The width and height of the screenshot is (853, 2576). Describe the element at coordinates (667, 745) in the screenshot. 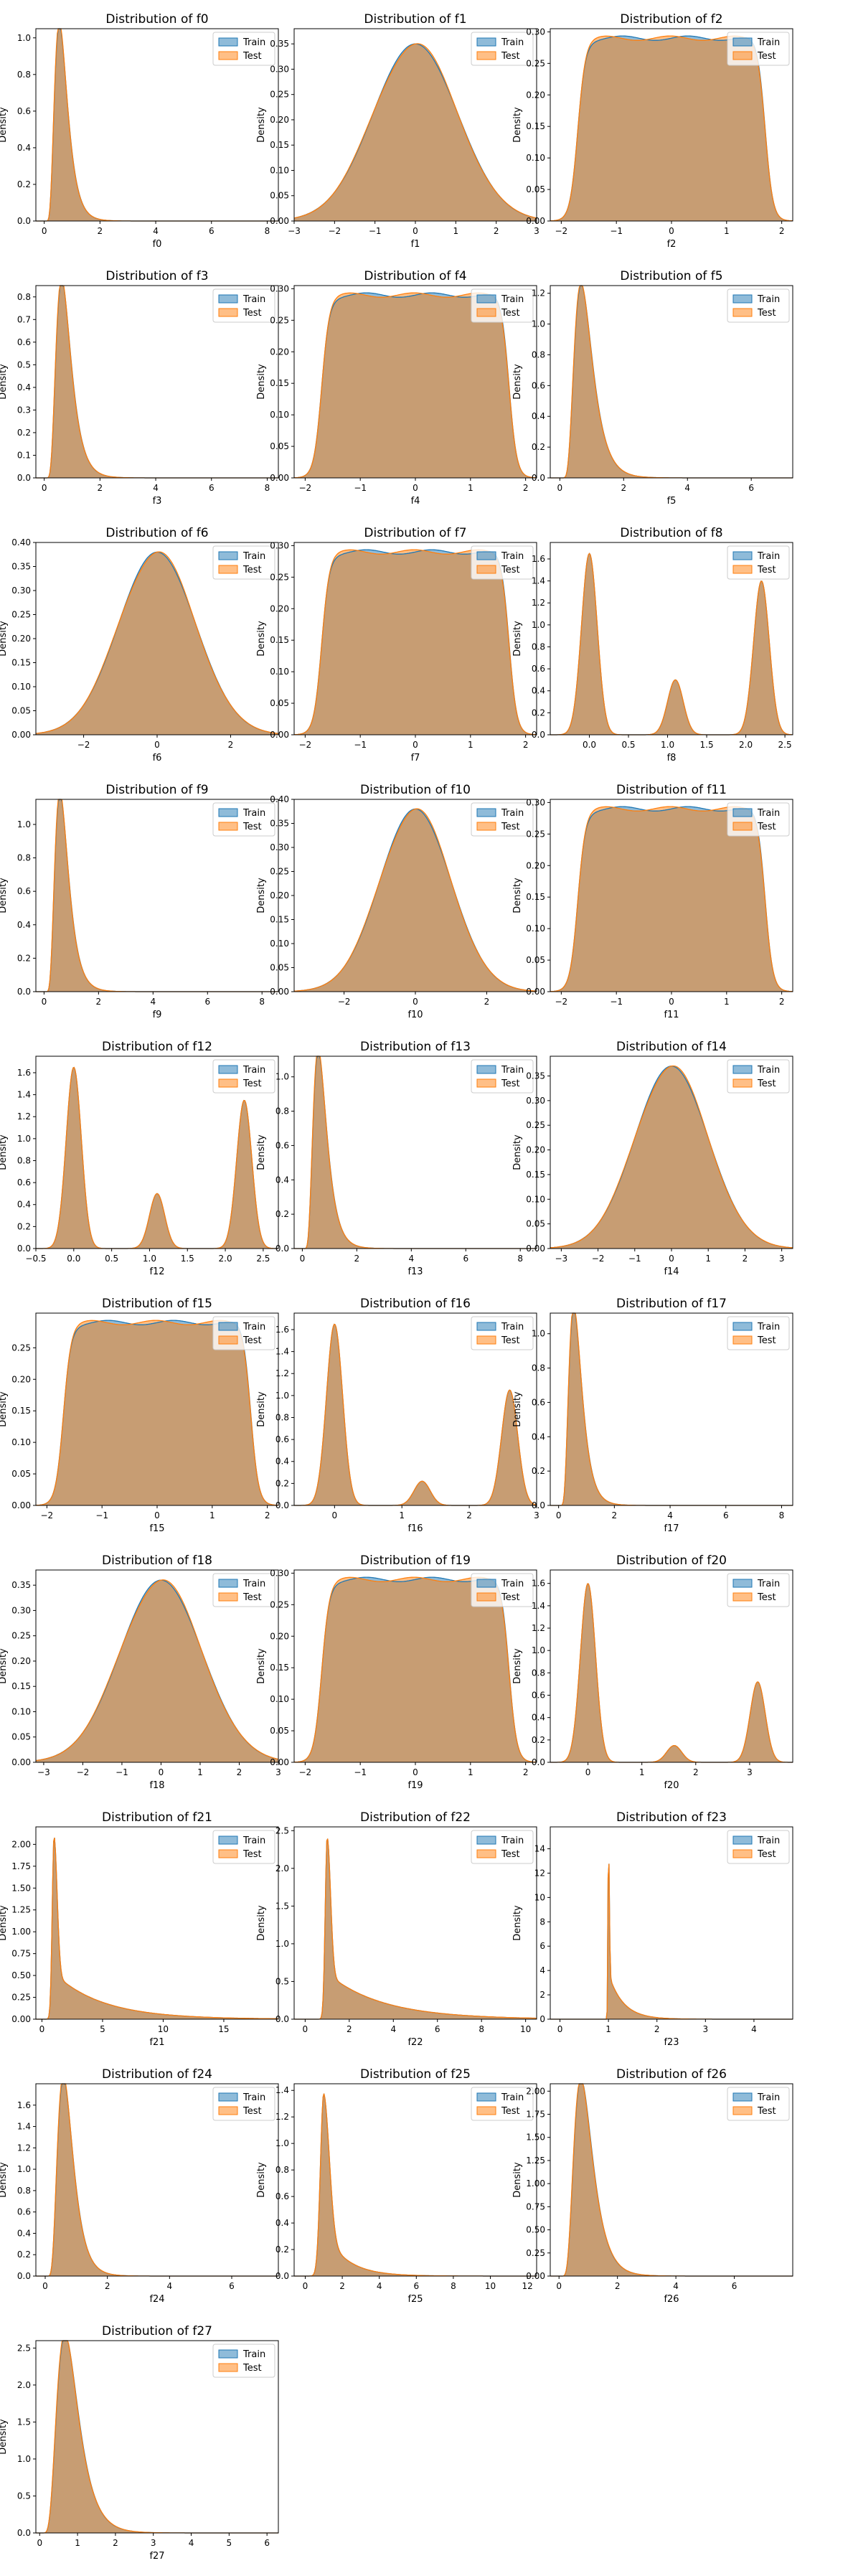

I see `x-tick-label: 1.0` at that location.